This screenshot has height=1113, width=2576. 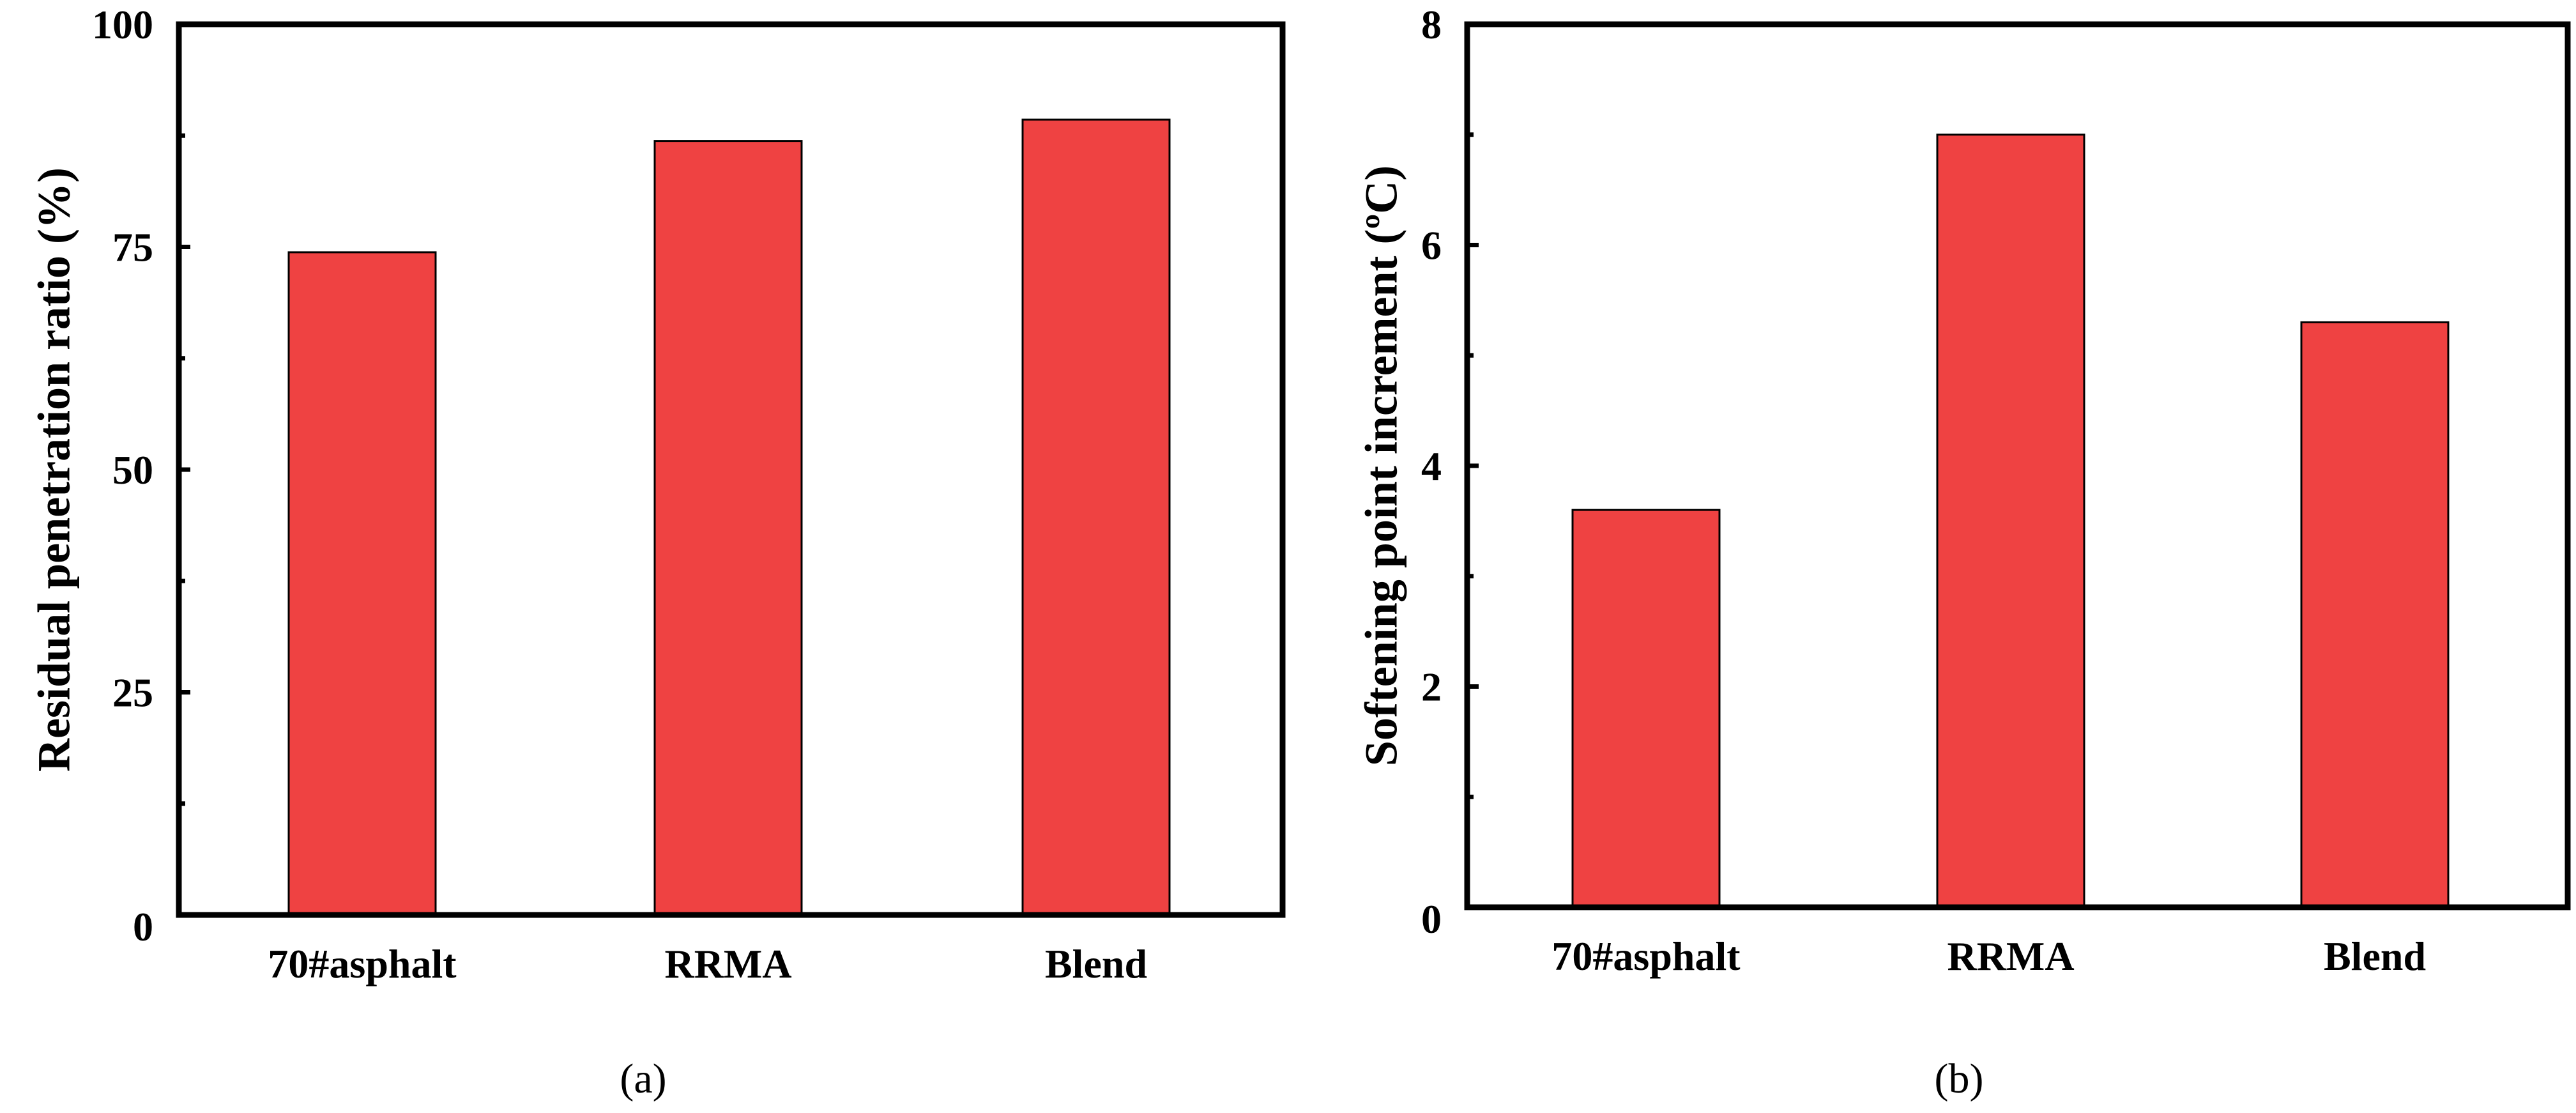 What do you see at coordinates (132, 693) in the screenshot?
I see `y-tick-label: 25` at bounding box center [132, 693].